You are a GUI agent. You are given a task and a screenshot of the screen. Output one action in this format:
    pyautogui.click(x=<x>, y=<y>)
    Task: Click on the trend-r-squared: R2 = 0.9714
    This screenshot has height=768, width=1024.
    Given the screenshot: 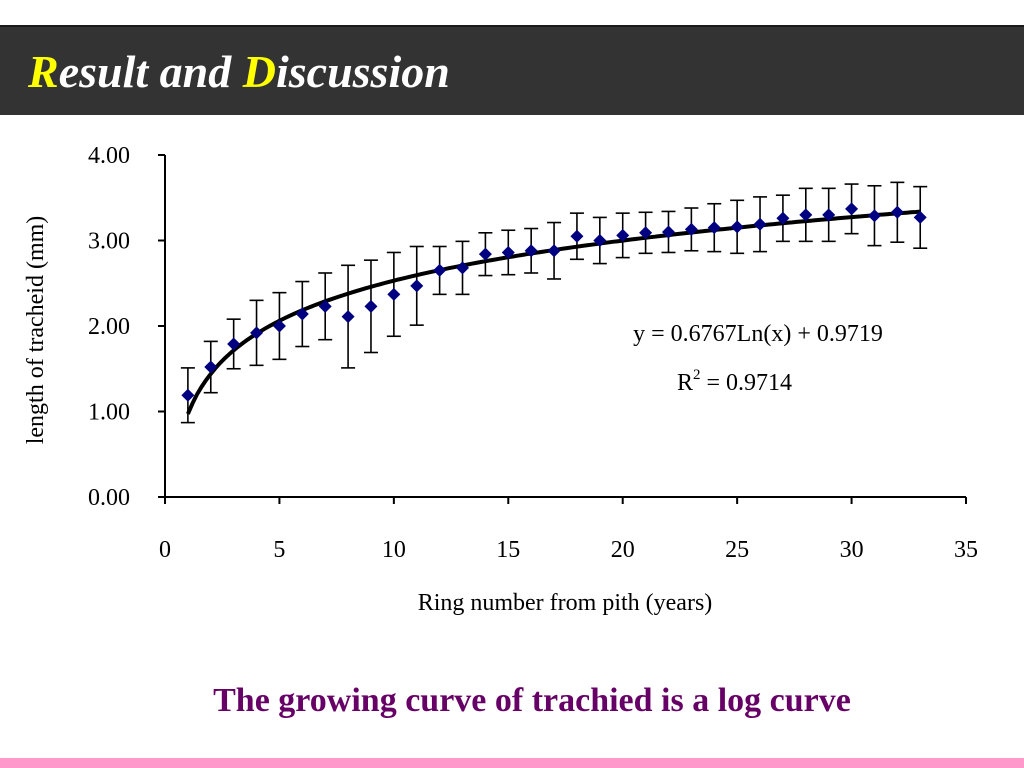 What is the action you would take?
    pyautogui.click(x=734, y=381)
    